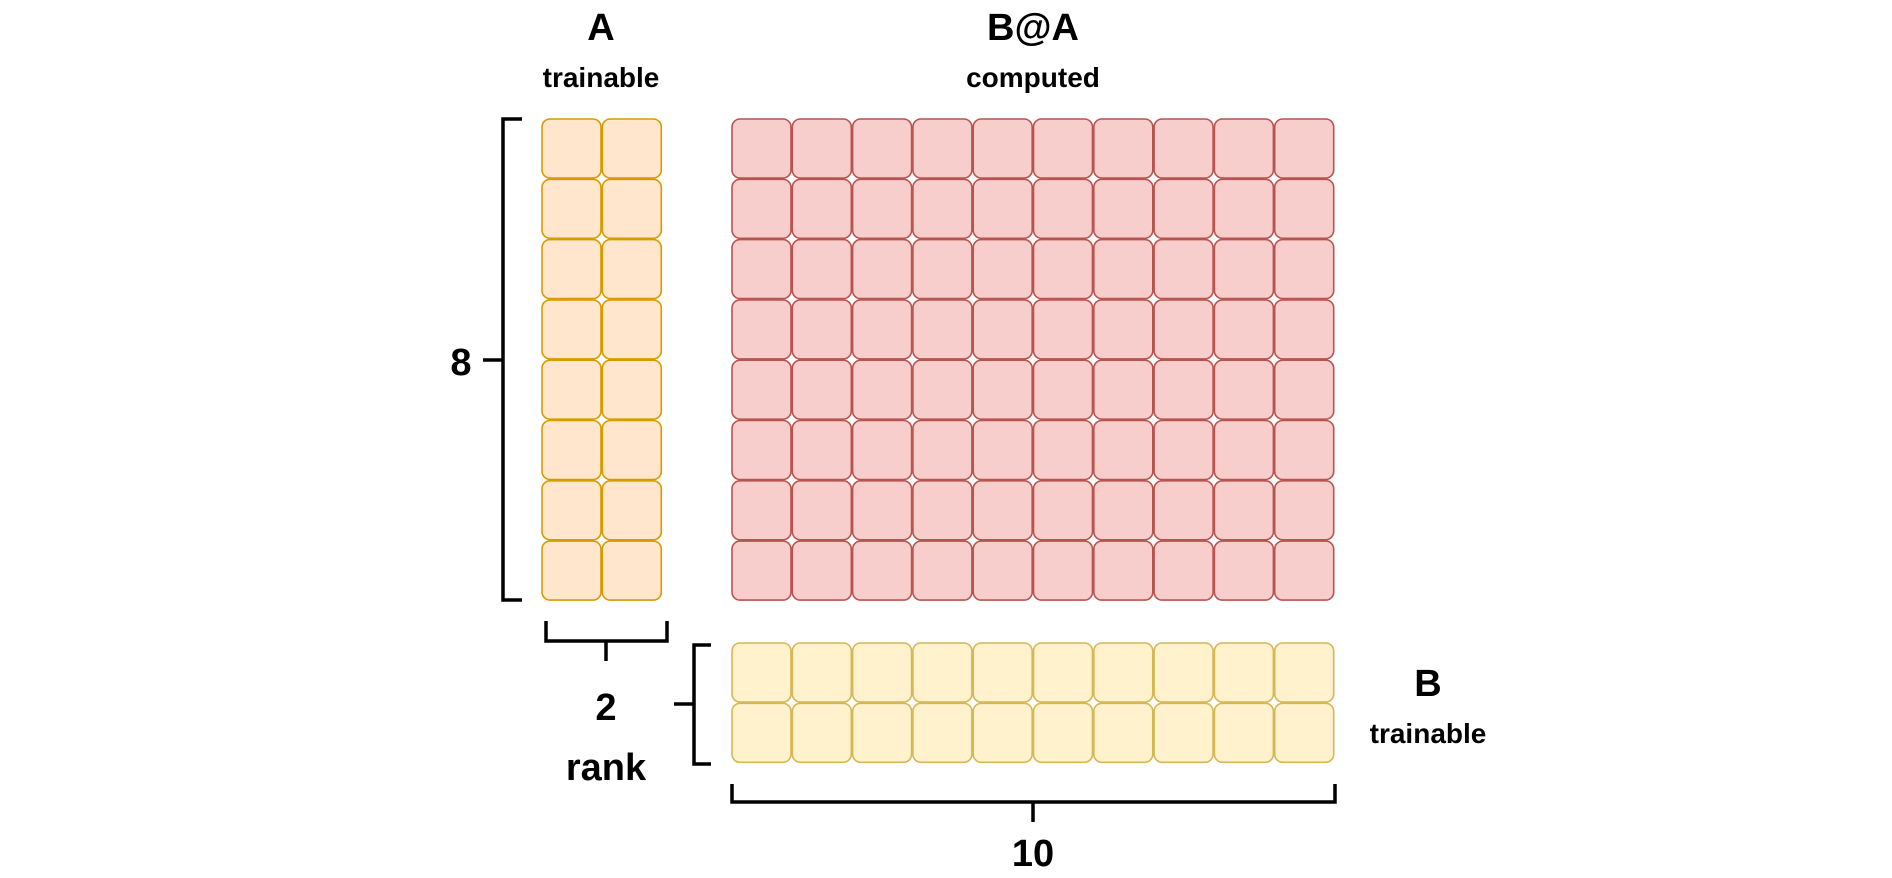 The image size is (1892, 878). What do you see at coordinates (1033, 803) in the screenshot?
I see `width-bracket` at bounding box center [1033, 803].